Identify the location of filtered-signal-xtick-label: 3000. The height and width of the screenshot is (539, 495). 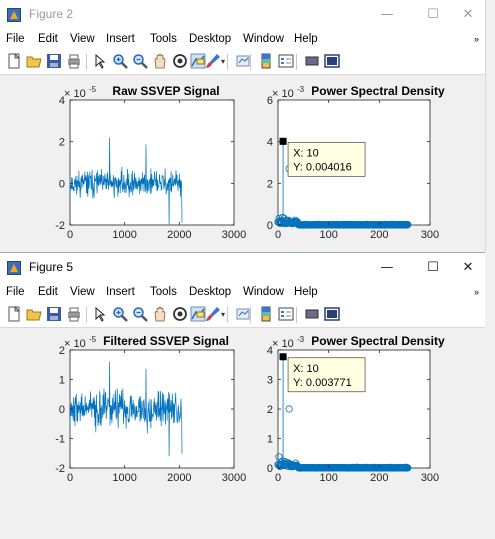
(234, 478).